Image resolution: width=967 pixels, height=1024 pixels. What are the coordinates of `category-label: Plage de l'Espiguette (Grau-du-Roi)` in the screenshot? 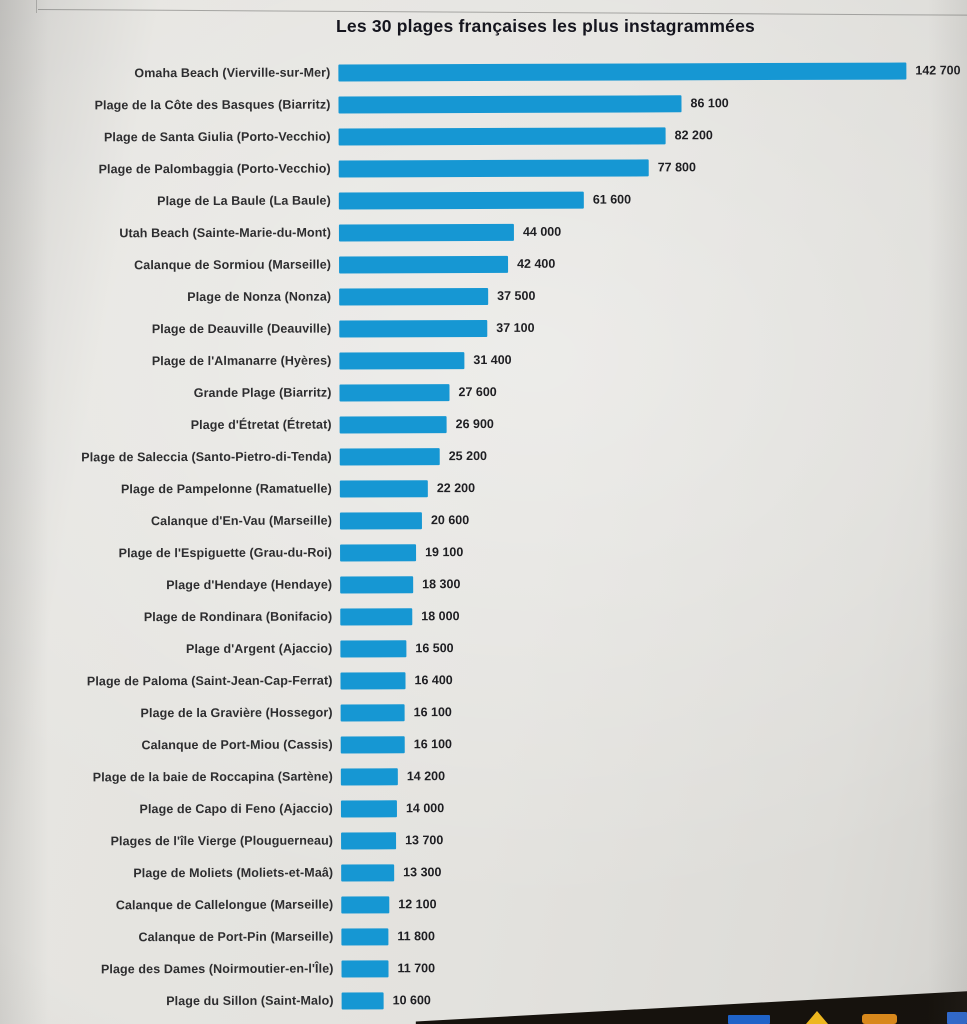 It's located at (225, 553).